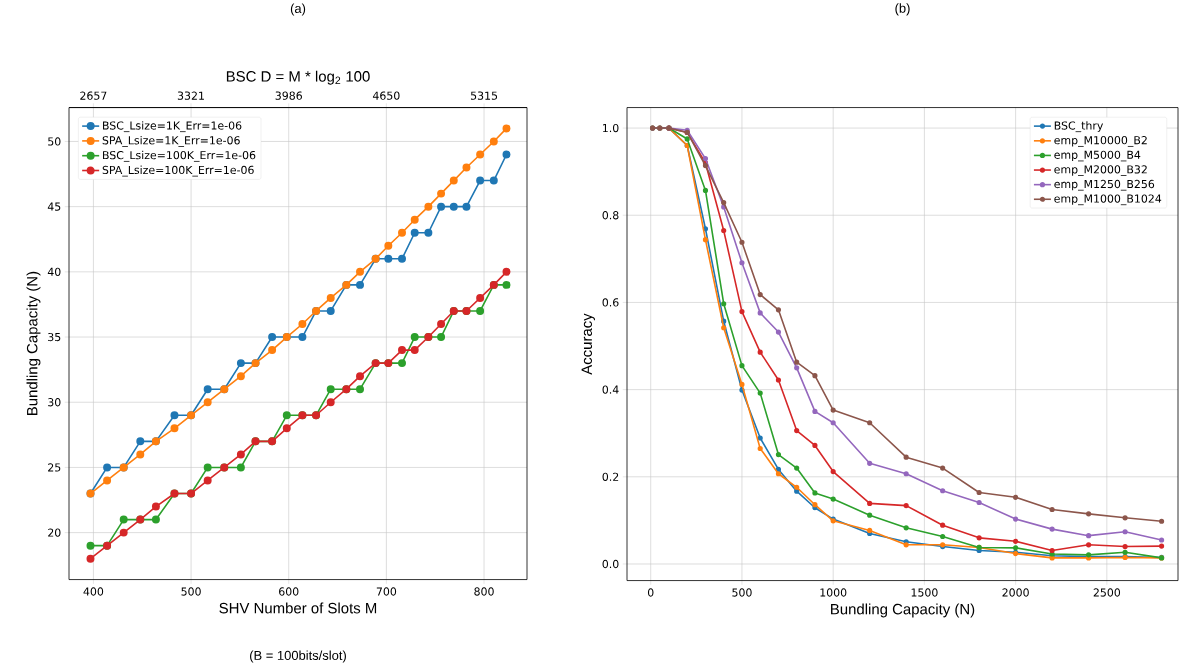  What do you see at coordinates (902, 9) in the screenshot?
I see `chart-title: (b)` at bounding box center [902, 9].